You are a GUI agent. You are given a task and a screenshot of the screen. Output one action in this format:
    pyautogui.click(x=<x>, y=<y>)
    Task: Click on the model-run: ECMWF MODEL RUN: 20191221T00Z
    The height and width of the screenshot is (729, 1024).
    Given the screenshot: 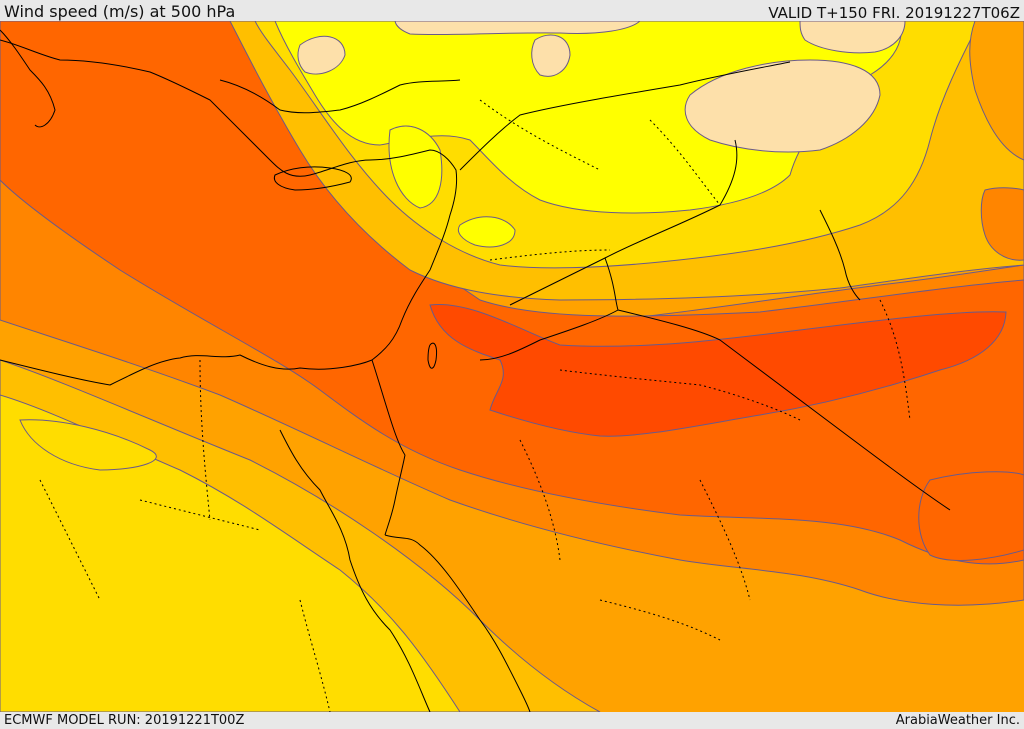 What is the action you would take?
    pyautogui.click(x=124, y=720)
    